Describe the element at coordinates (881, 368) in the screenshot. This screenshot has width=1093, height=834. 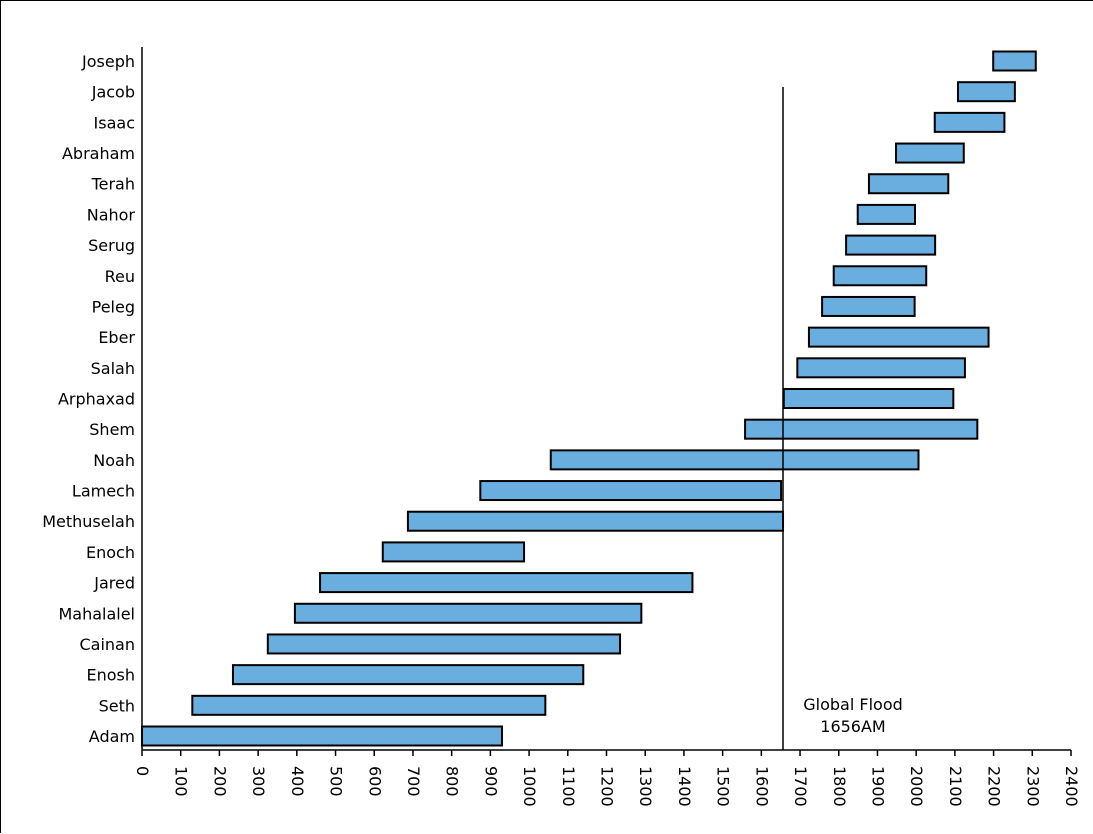
I see `bar-salah` at that location.